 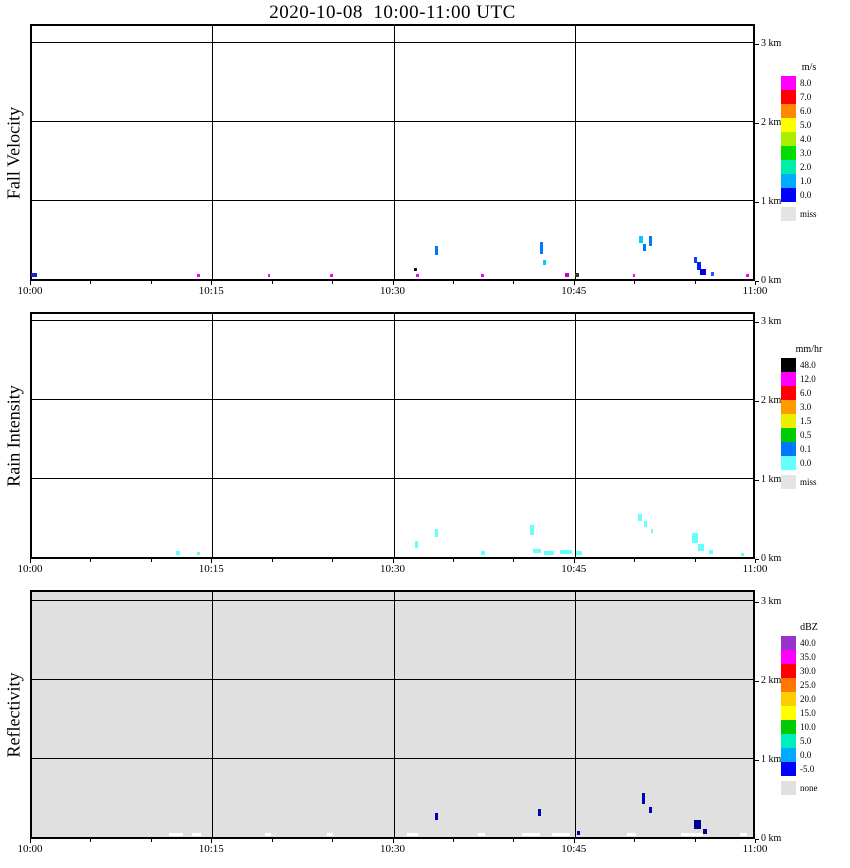 What do you see at coordinates (815, 769) in the screenshot?
I see `legend-bin: -5.0` at bounding box center [815, 769].